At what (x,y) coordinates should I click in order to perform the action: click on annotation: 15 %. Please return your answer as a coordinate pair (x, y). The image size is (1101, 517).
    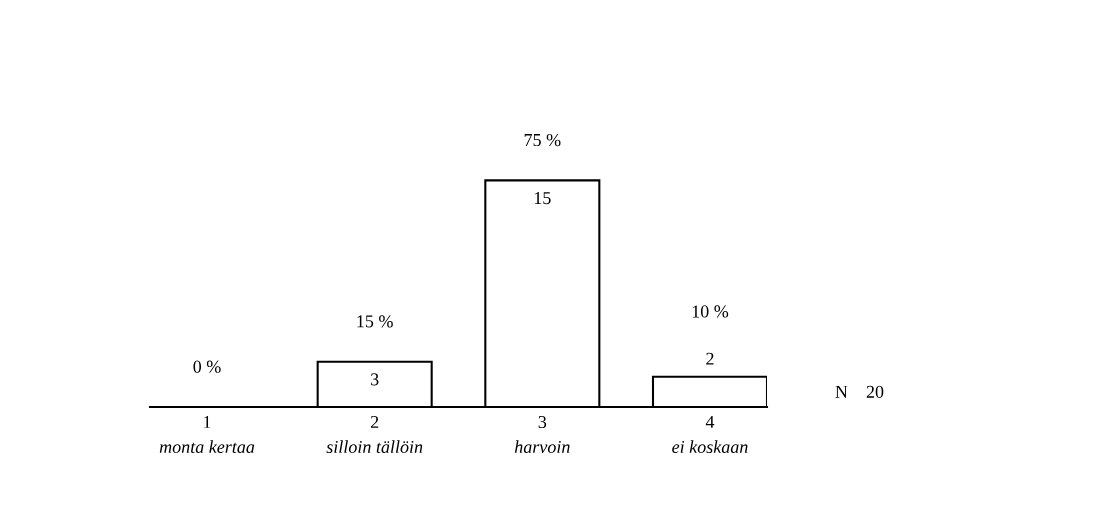
    Looking at the image, I should click on (375, 321).